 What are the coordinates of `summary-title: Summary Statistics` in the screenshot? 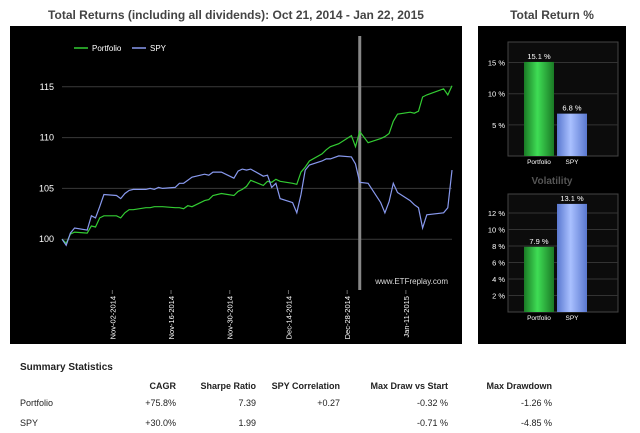 It's located at (66, 367).